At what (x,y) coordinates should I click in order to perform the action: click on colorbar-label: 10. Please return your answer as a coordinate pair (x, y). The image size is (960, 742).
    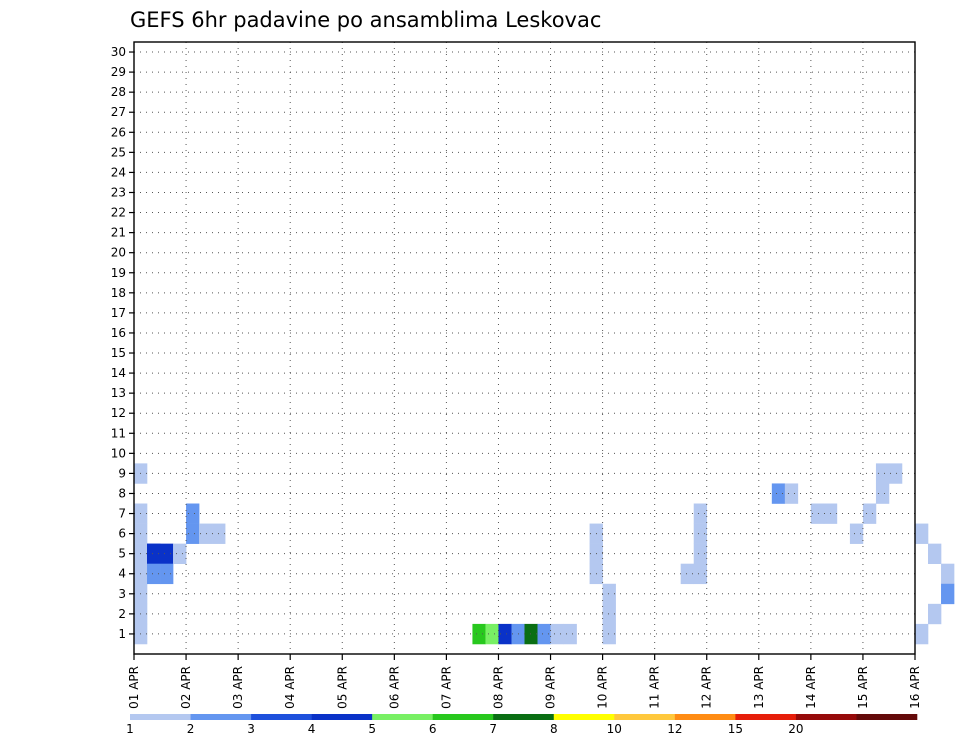
    Looking at the image, I should click on (614, 729).